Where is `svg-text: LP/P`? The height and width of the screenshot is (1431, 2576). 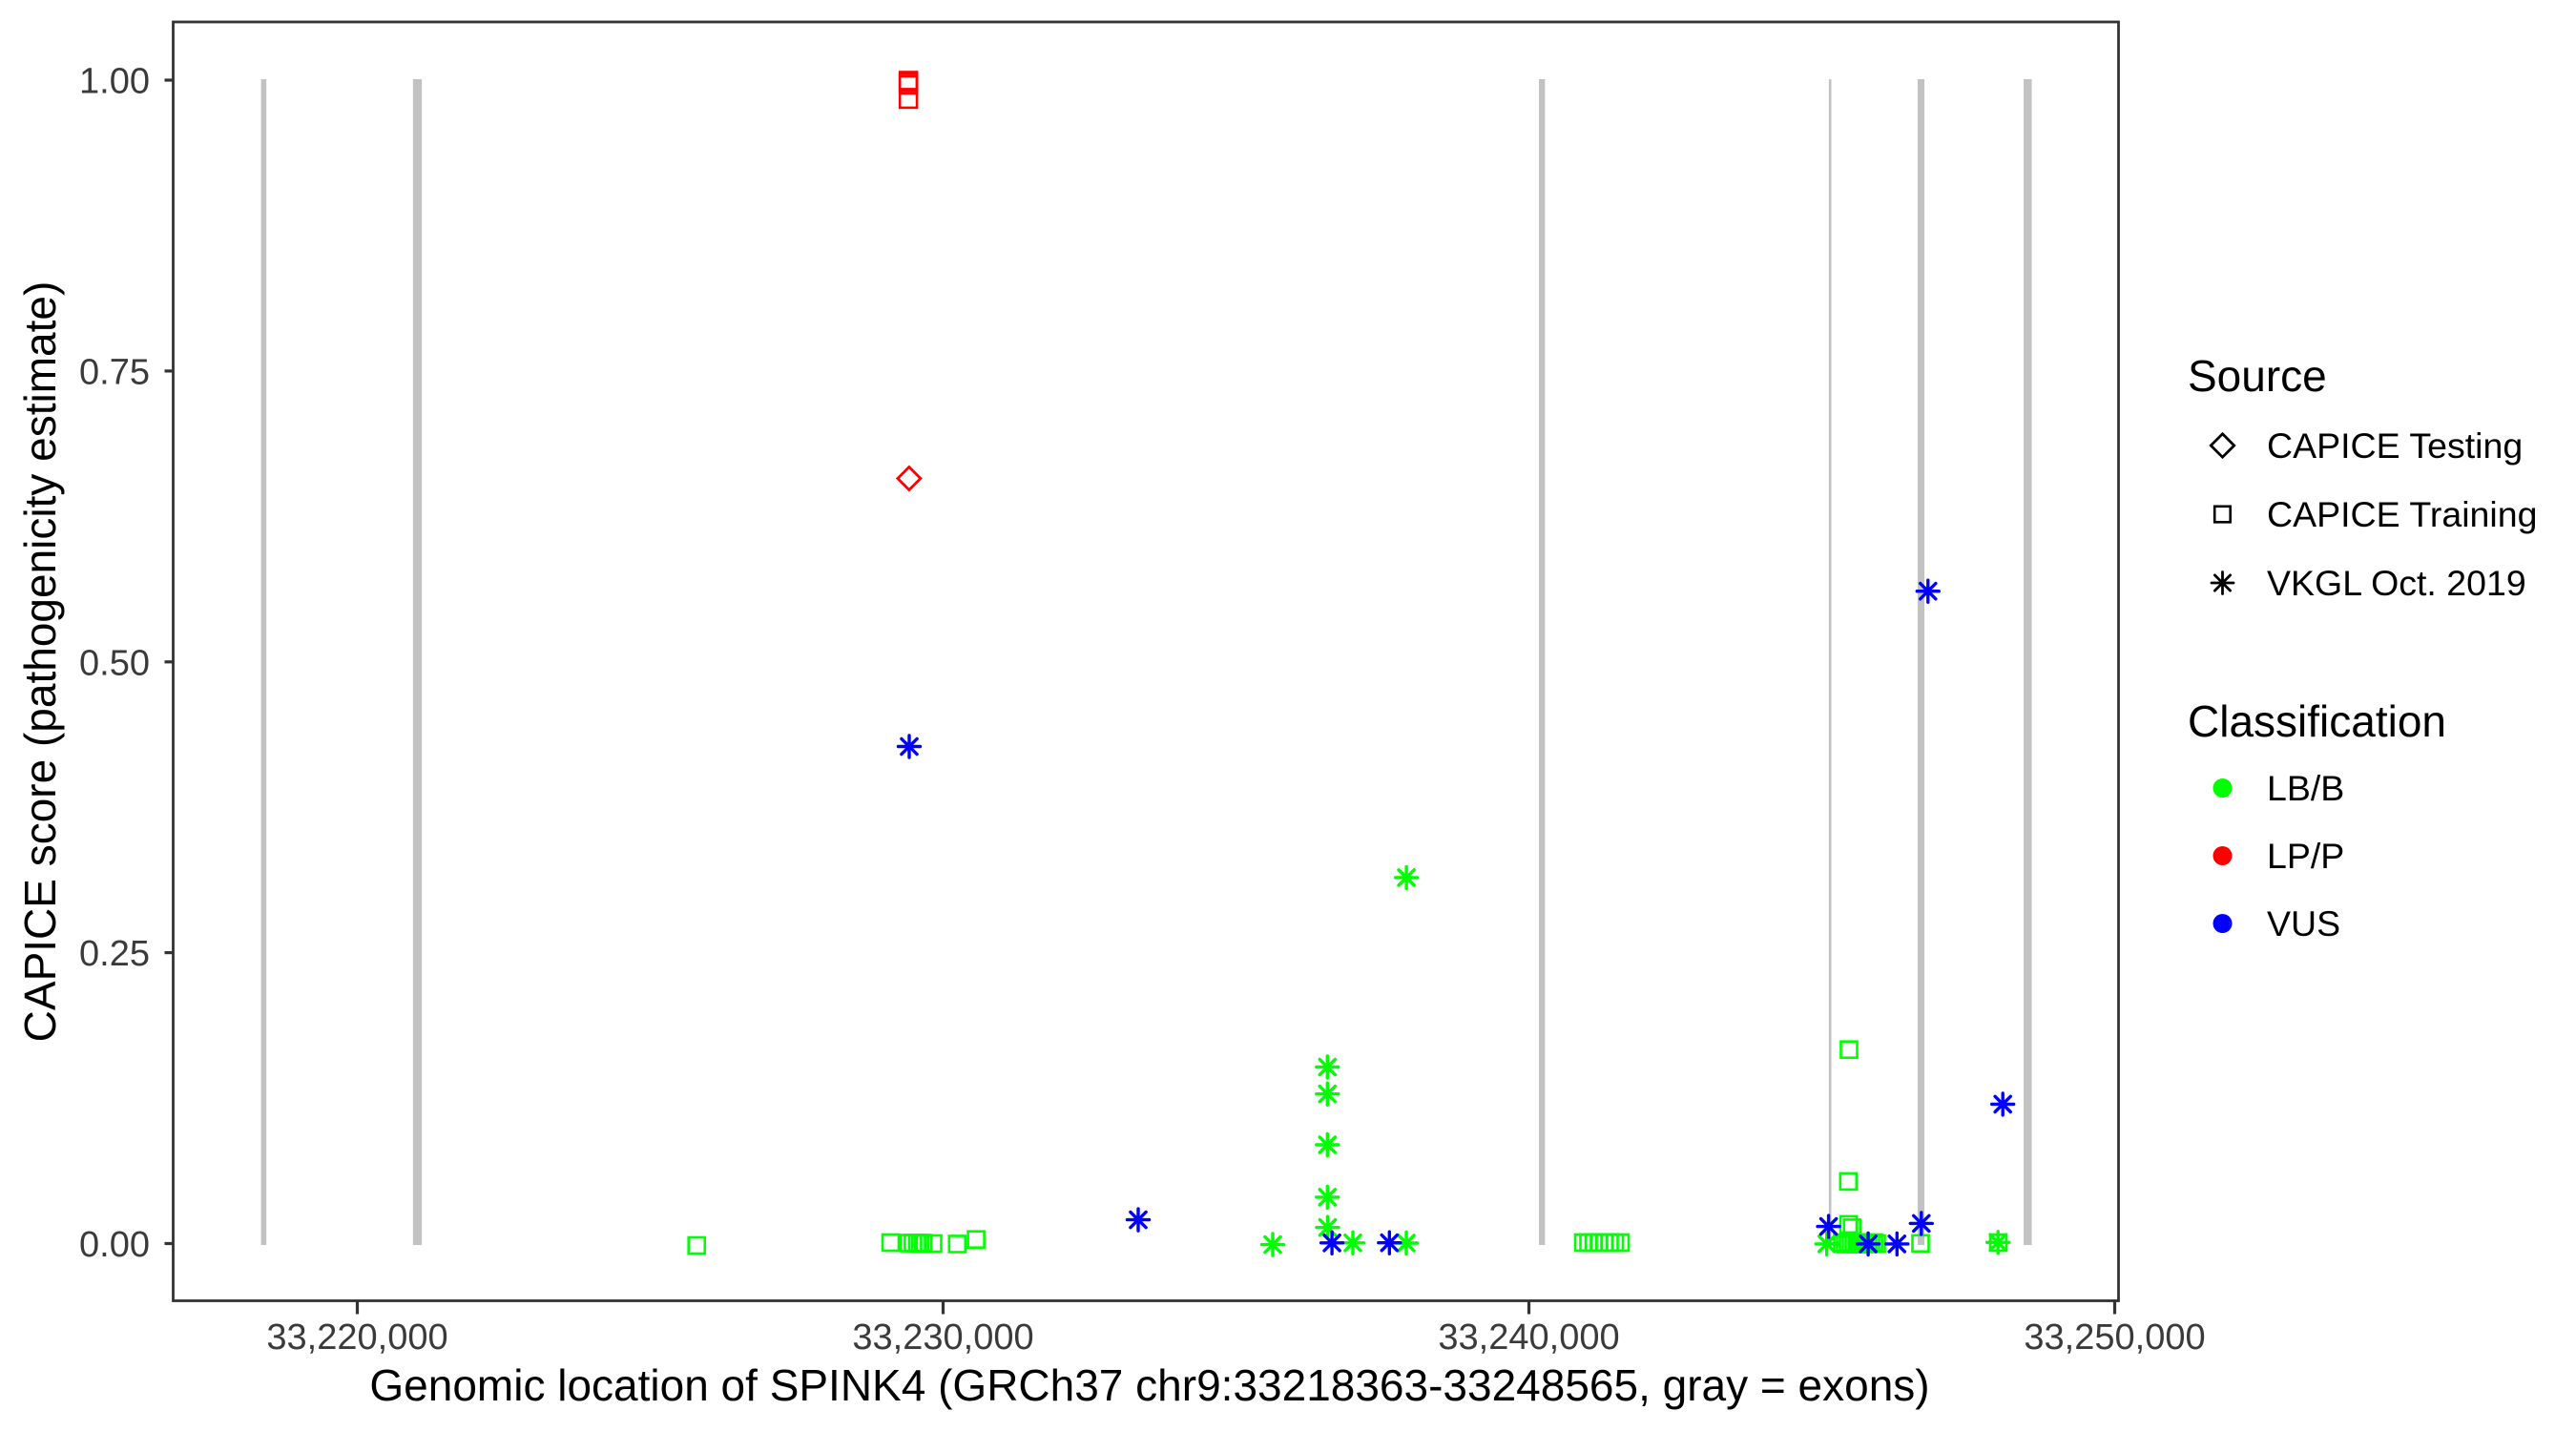 svg-text: LP/P is located at coordinates (2305, 856).